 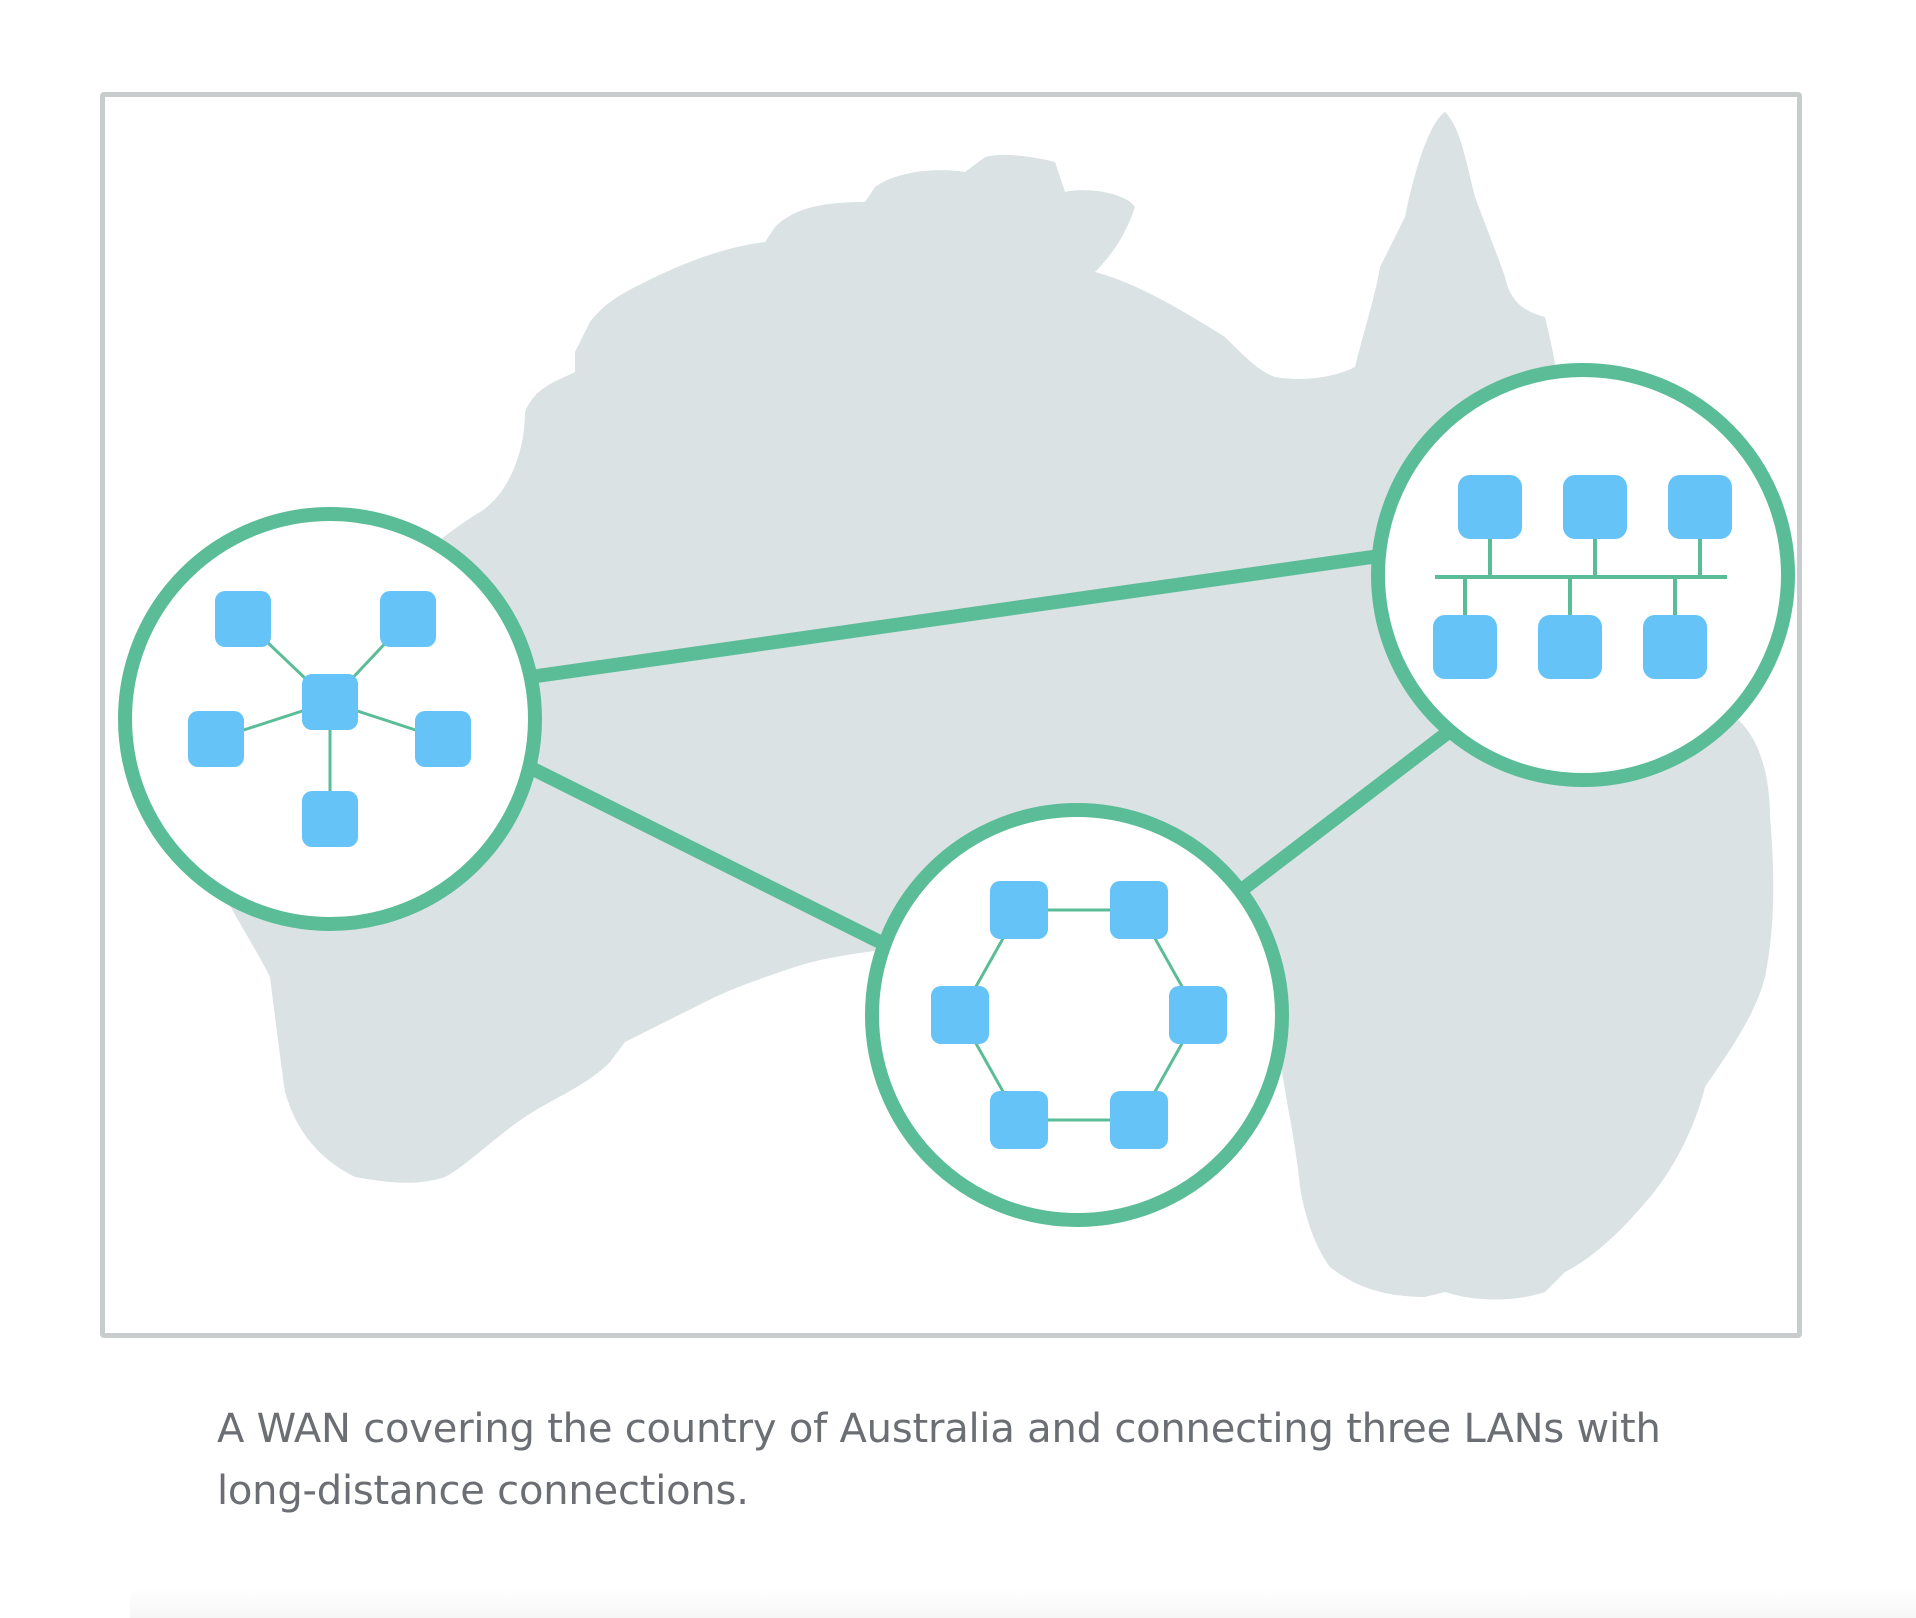 What do you see at coordinates (702, 853) in the screenshot?
I see `link-west-to-south` at bounding box center [702, 853].